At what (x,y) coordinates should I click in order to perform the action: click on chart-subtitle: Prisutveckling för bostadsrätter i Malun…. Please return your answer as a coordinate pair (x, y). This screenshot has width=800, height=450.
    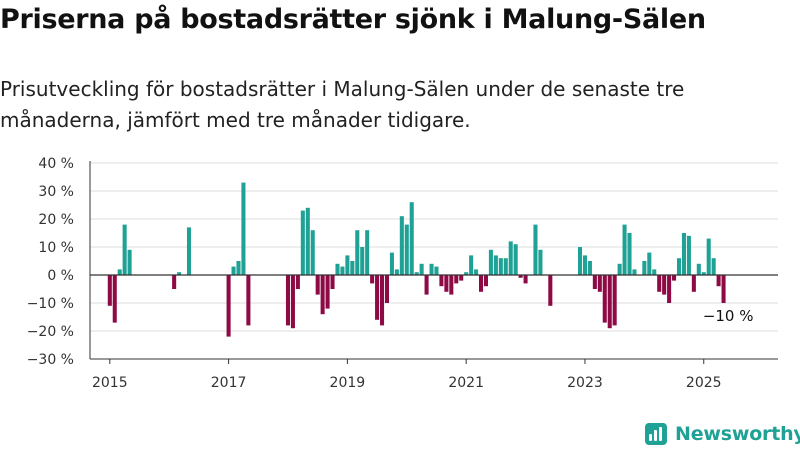
    Looking at the image, I should click on (342, 104).